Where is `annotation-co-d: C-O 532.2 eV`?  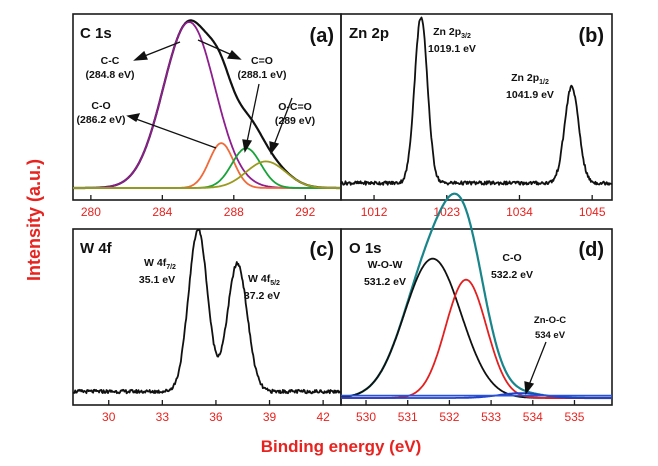
annotation-co-d: C-O 532.2 eV is located at coordinates (512, 266).